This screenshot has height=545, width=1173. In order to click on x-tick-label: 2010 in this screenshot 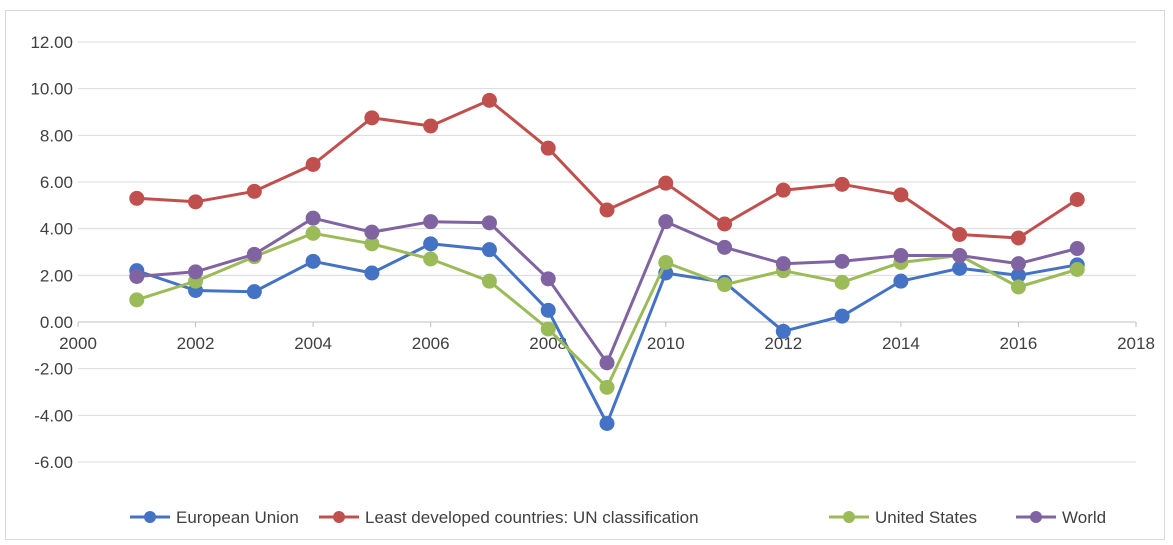, I will do `click(666, 343)`.